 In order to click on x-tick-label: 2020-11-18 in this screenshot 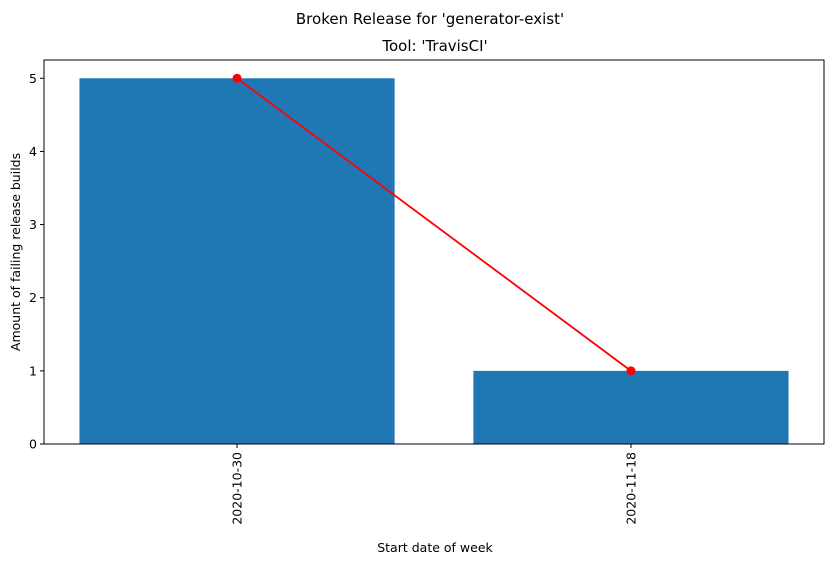, I will do `click(630, 488)`.